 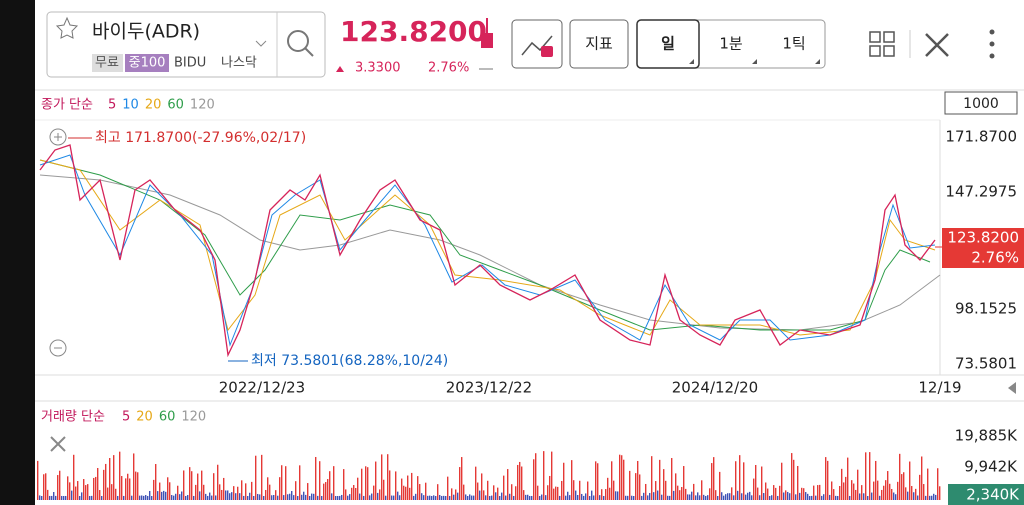 I want to click on layout-icon, so click(x=882, y=44).